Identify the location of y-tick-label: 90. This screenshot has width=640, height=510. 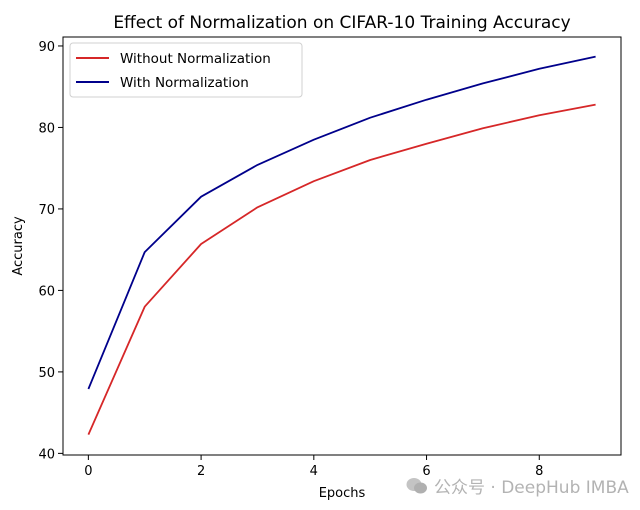
(46, 47).